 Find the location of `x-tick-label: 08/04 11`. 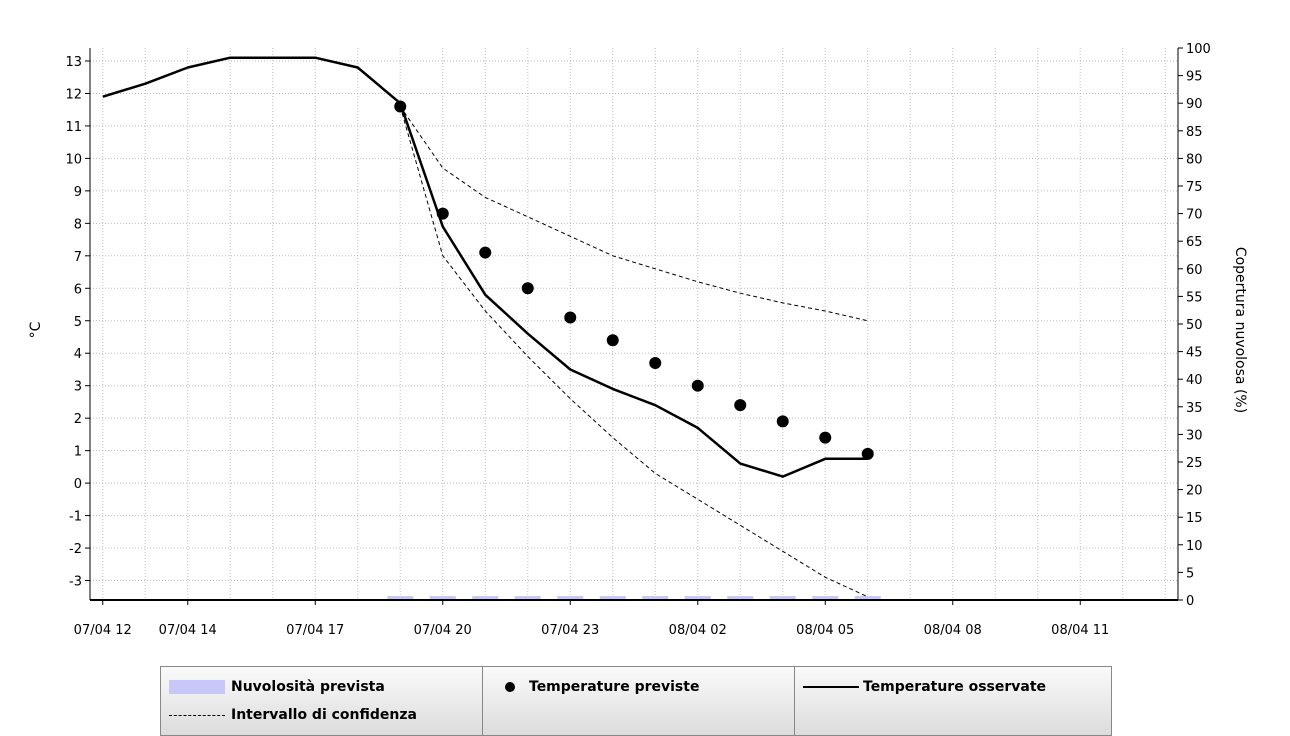

x-tick-label: 08/04 11 is located at coordinates (1080, 630).